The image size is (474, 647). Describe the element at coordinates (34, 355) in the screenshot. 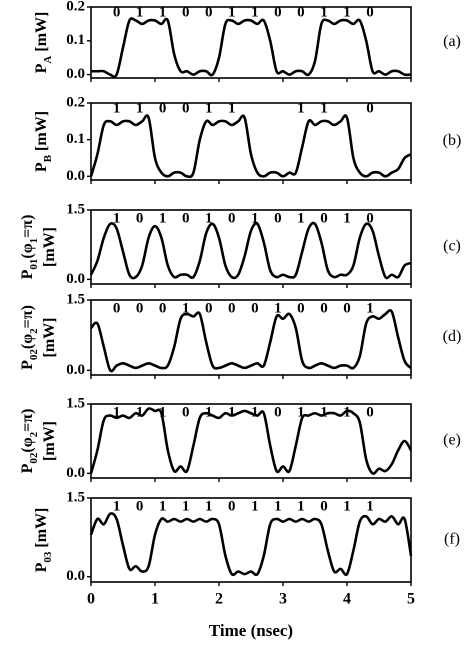

I see `y-axis-label-part: 02` at that location.